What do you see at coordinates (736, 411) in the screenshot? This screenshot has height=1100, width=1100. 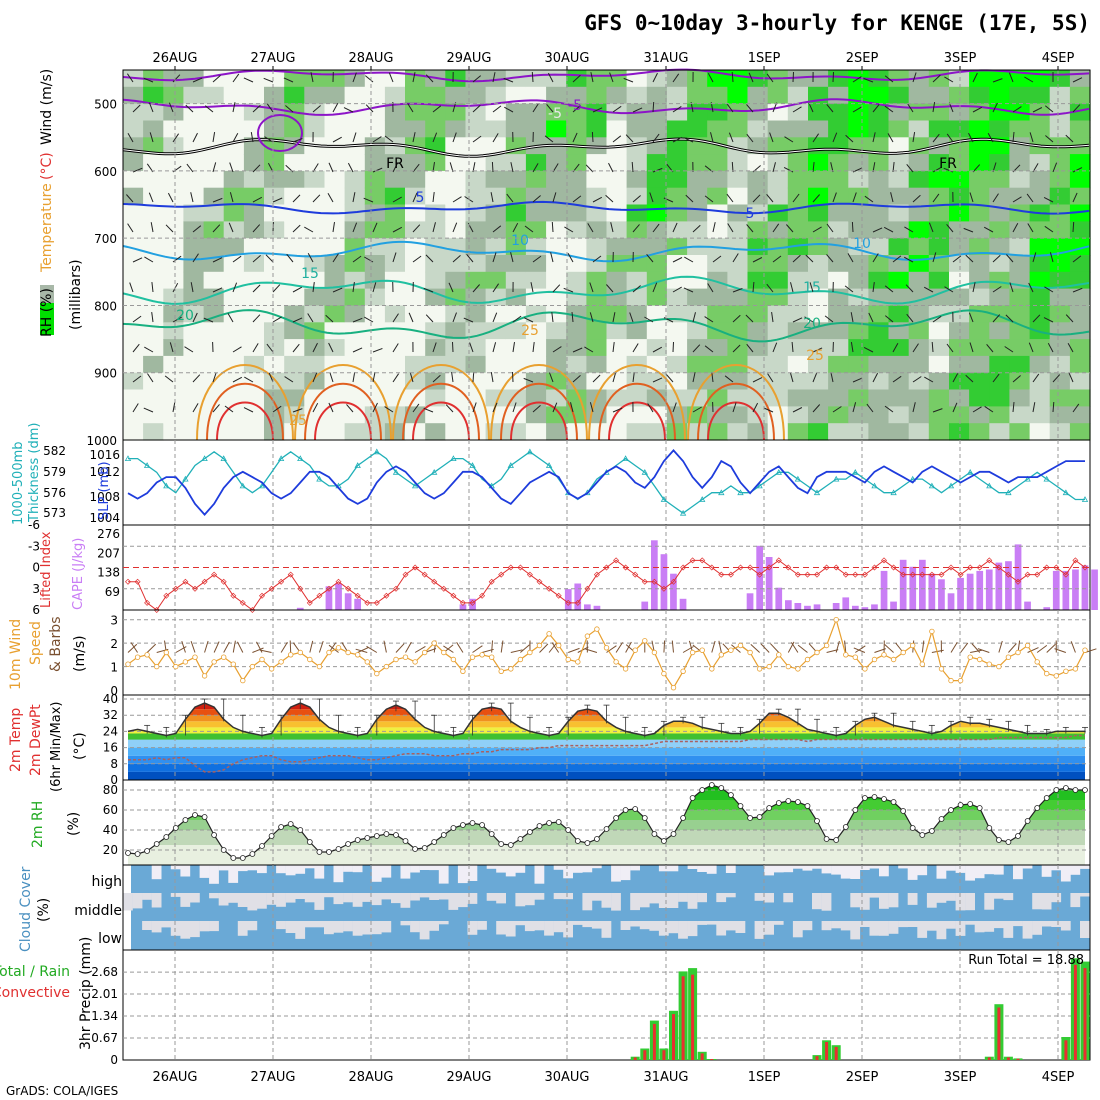 I see `warm-dome-contour` at bounding box center [736, 411].